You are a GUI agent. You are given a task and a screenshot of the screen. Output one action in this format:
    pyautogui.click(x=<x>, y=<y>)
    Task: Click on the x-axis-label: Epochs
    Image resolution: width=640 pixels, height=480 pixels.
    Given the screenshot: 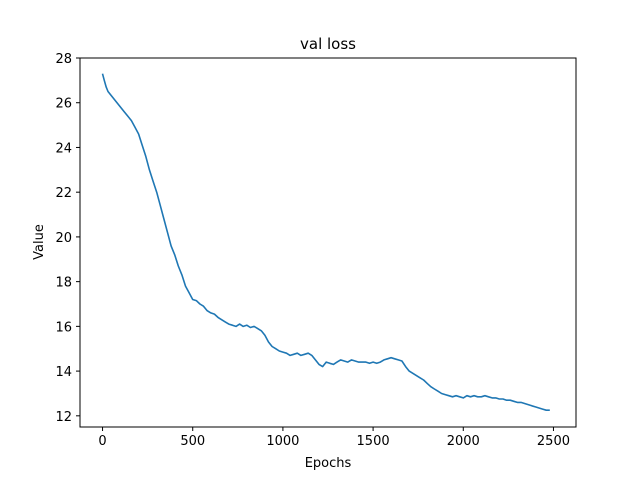 What is the action you would take?
    pyautogui.click(x=328, y=463)
    